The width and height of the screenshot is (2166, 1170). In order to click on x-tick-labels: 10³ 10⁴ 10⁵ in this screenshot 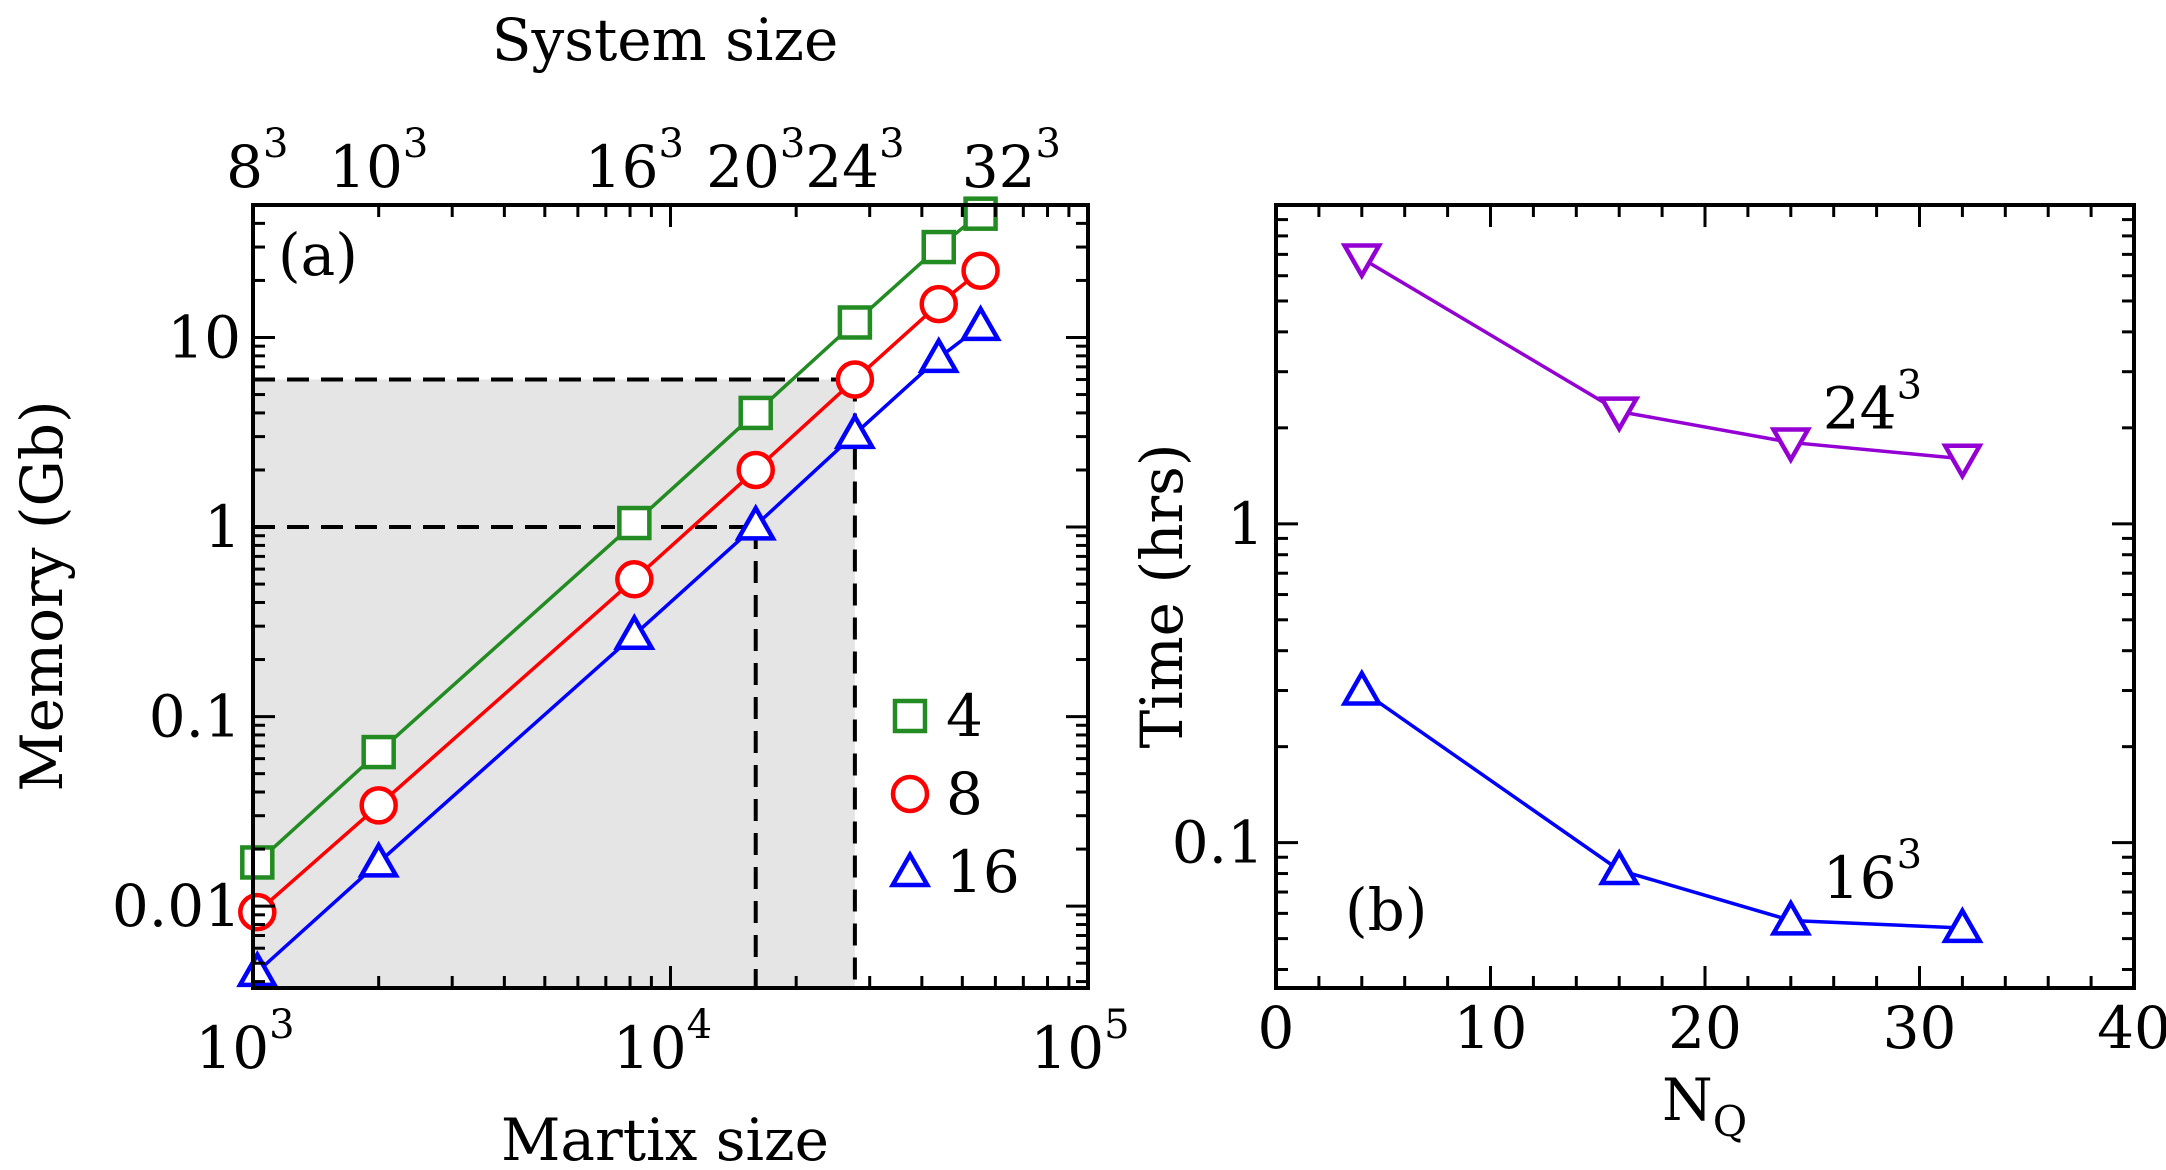, I will do `click(662, 1042)`.